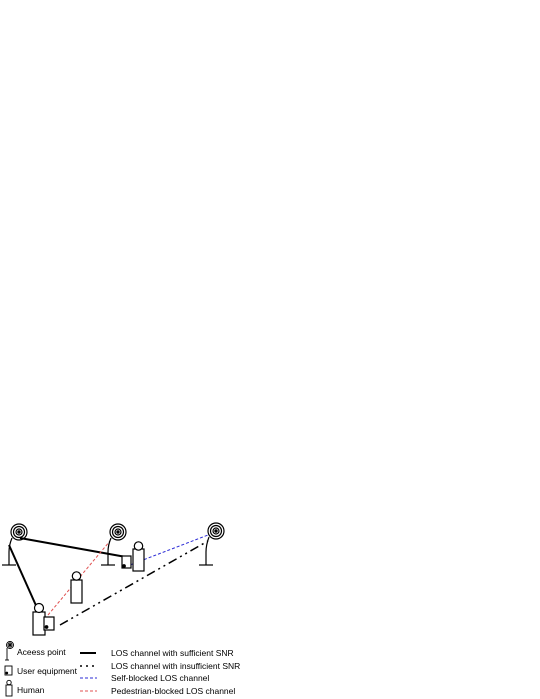 This screenshot has height=699, width=540. What do you see at coordinates (47, 671) in the screenshot?
I see `legend-user-equipment-label: User equipment` at bounding box center [47, 671].